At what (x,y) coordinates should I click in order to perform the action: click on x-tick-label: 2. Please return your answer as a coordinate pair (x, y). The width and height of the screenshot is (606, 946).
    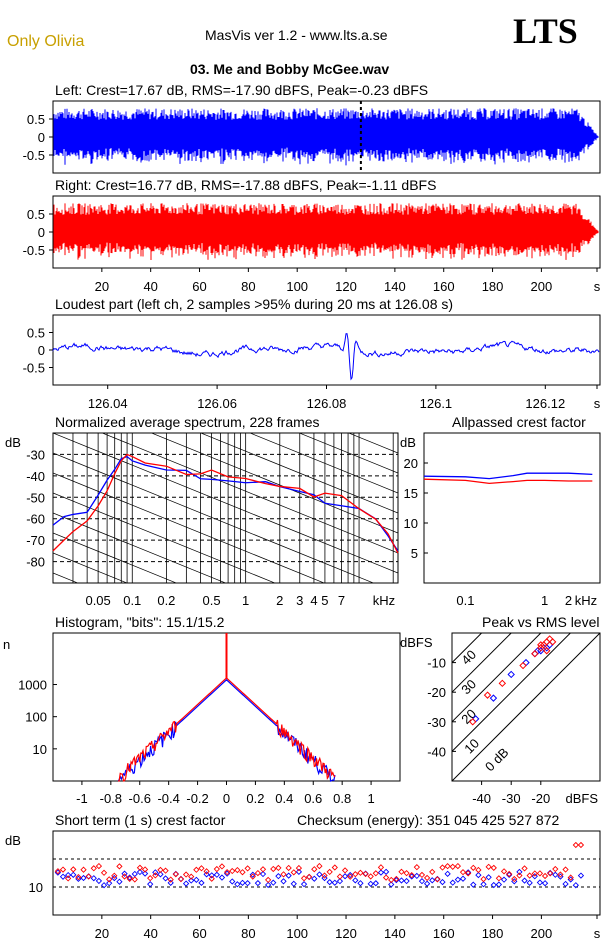
    Looking at the image, I should click on (279, 600).